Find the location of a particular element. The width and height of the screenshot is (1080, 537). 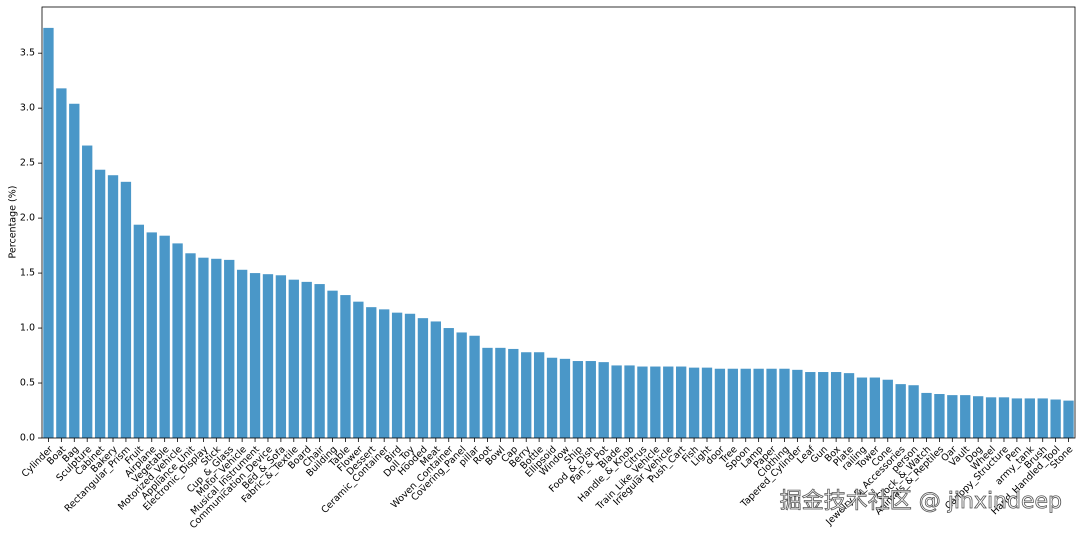

y-tick-label: 2.5 is located at coordinates (27, 163).